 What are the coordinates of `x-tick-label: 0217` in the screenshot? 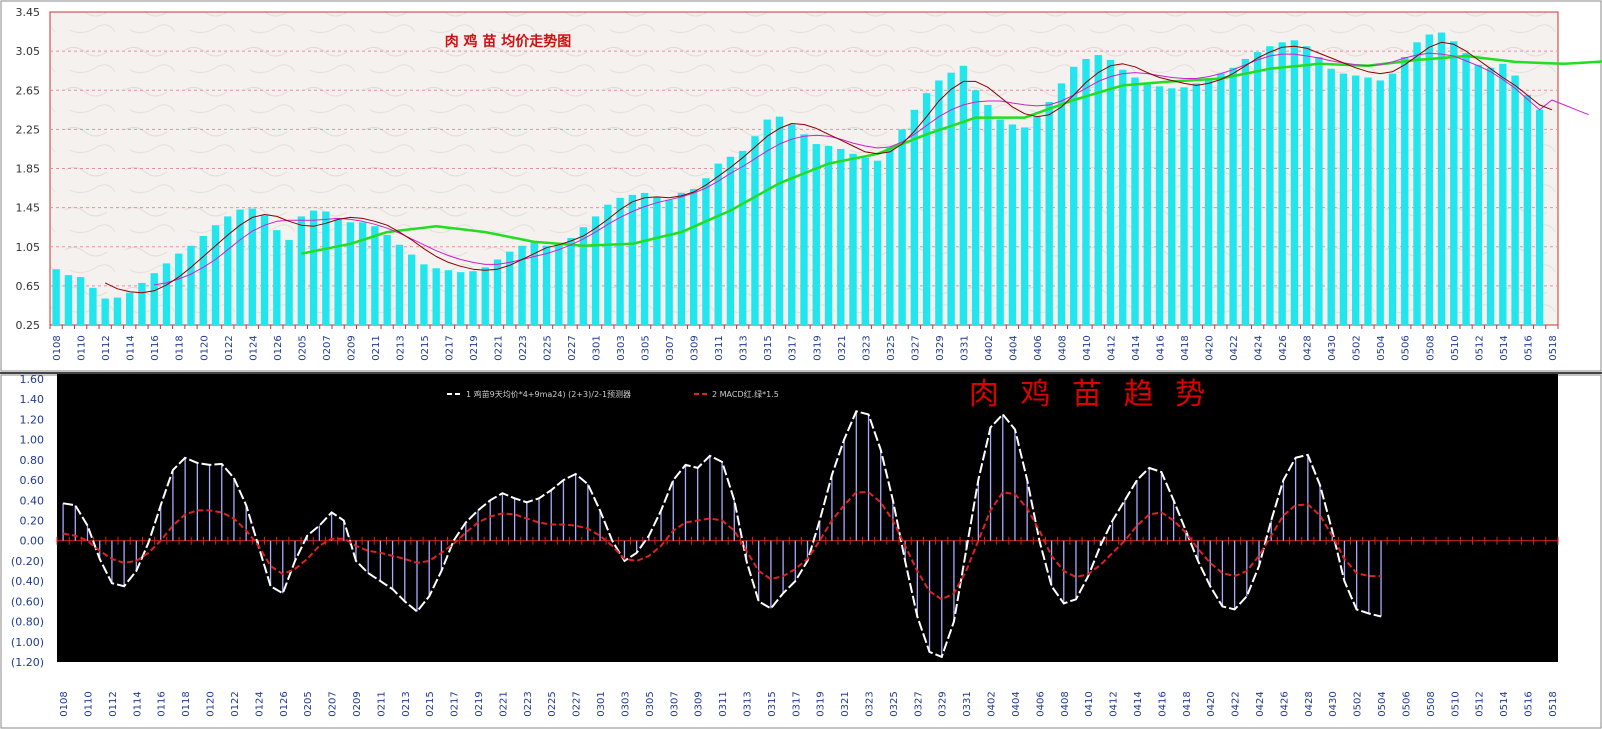 It's located at (449, 347).